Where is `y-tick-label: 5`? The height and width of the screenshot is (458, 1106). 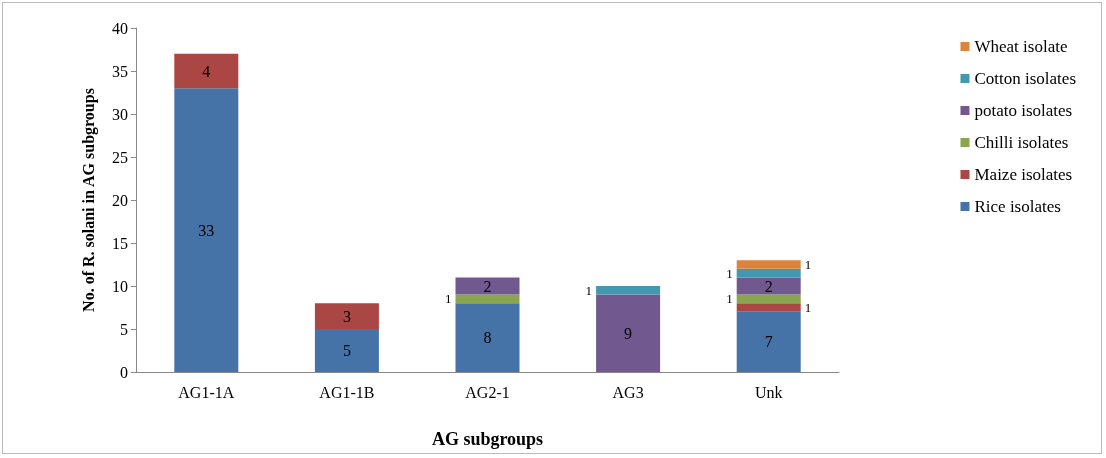
y-tick-label: 5 is located at coordinates (124, 329).